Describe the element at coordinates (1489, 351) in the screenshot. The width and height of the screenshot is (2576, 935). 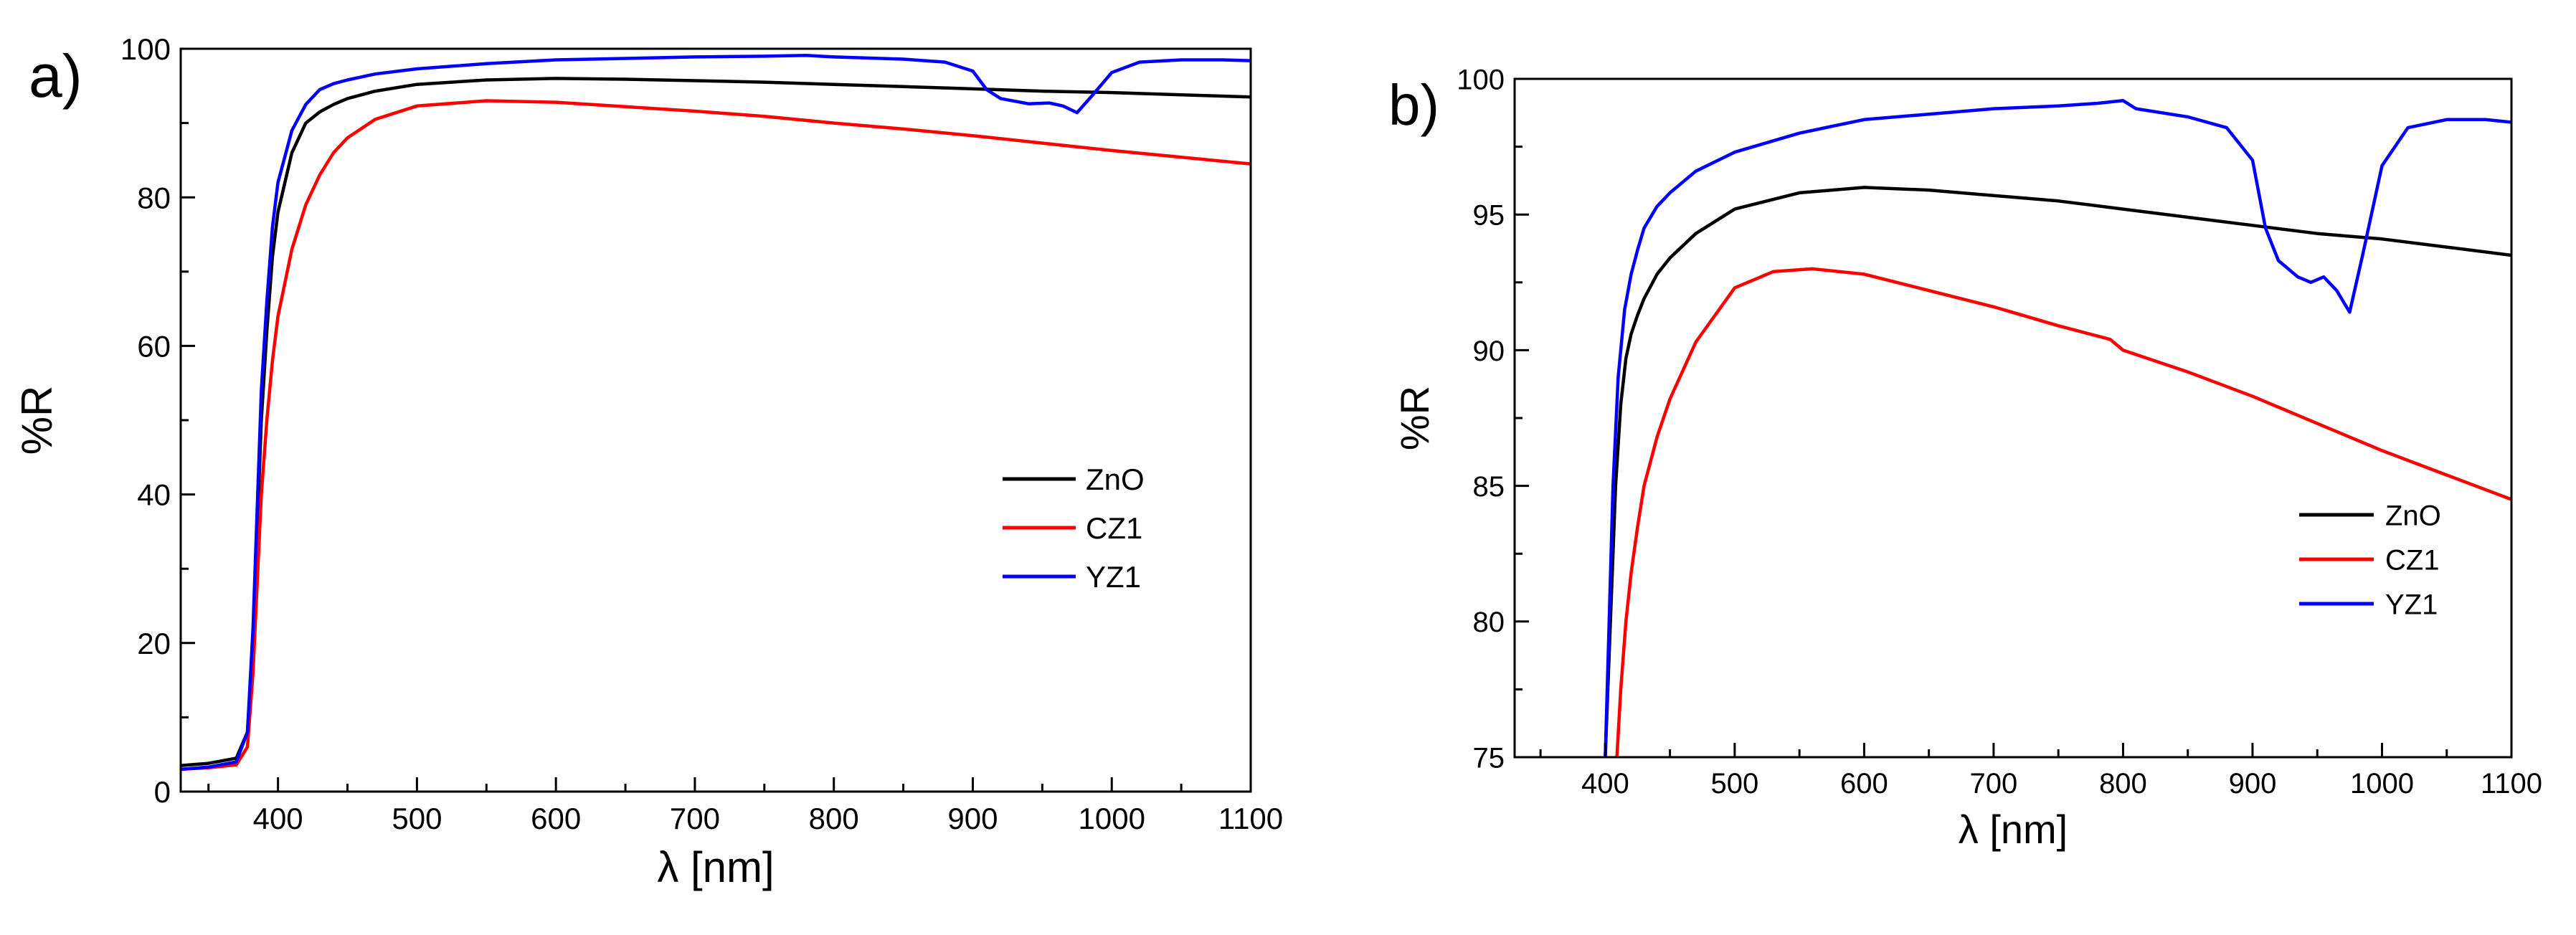
I see `y-tick-label: 90` at that location.